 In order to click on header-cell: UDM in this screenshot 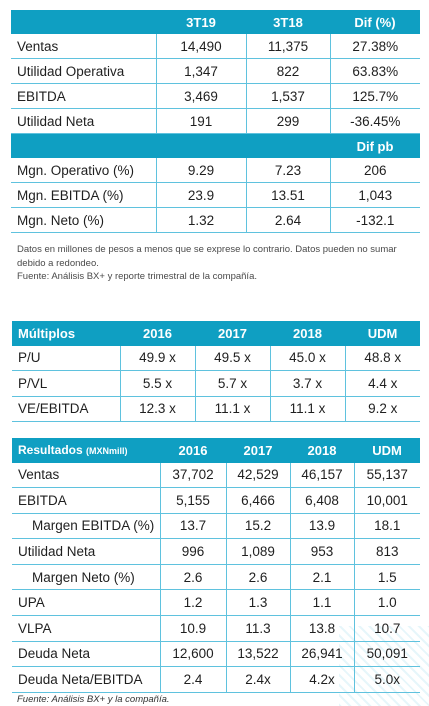, I will do `click(387, 450)`.